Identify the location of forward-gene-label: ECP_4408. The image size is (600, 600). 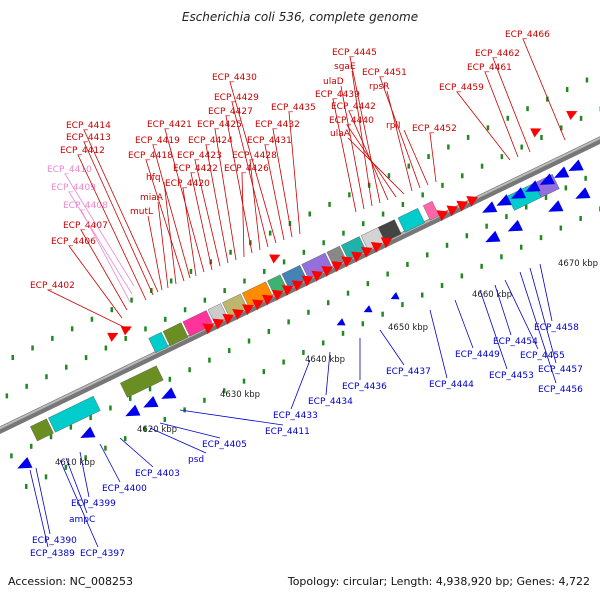
(85, 206).